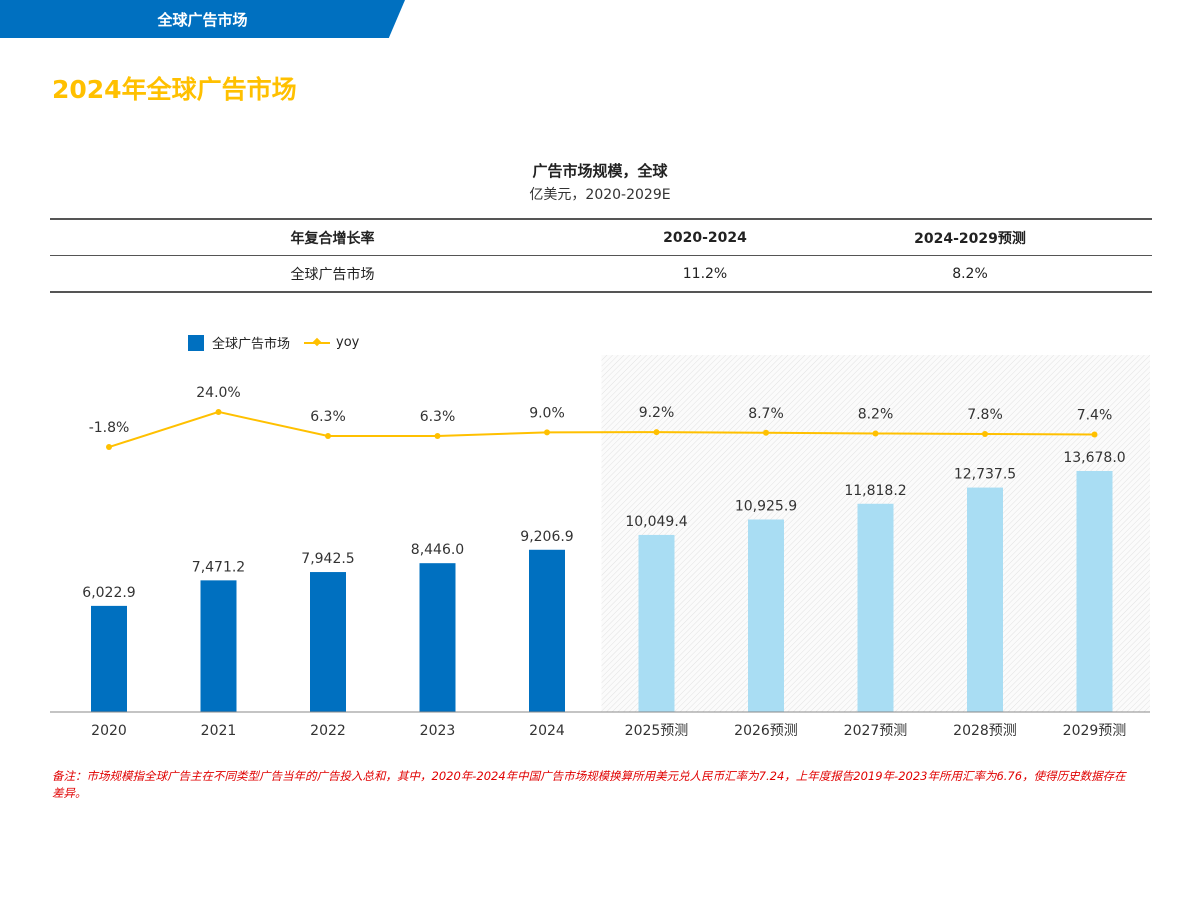 Image resolution: width=1200 pixels, height=900 pixels. What do you see at coordinates (196, 342) in the screenshot?
I see `legend-swatch-bar` at bounding box center [196, 342].